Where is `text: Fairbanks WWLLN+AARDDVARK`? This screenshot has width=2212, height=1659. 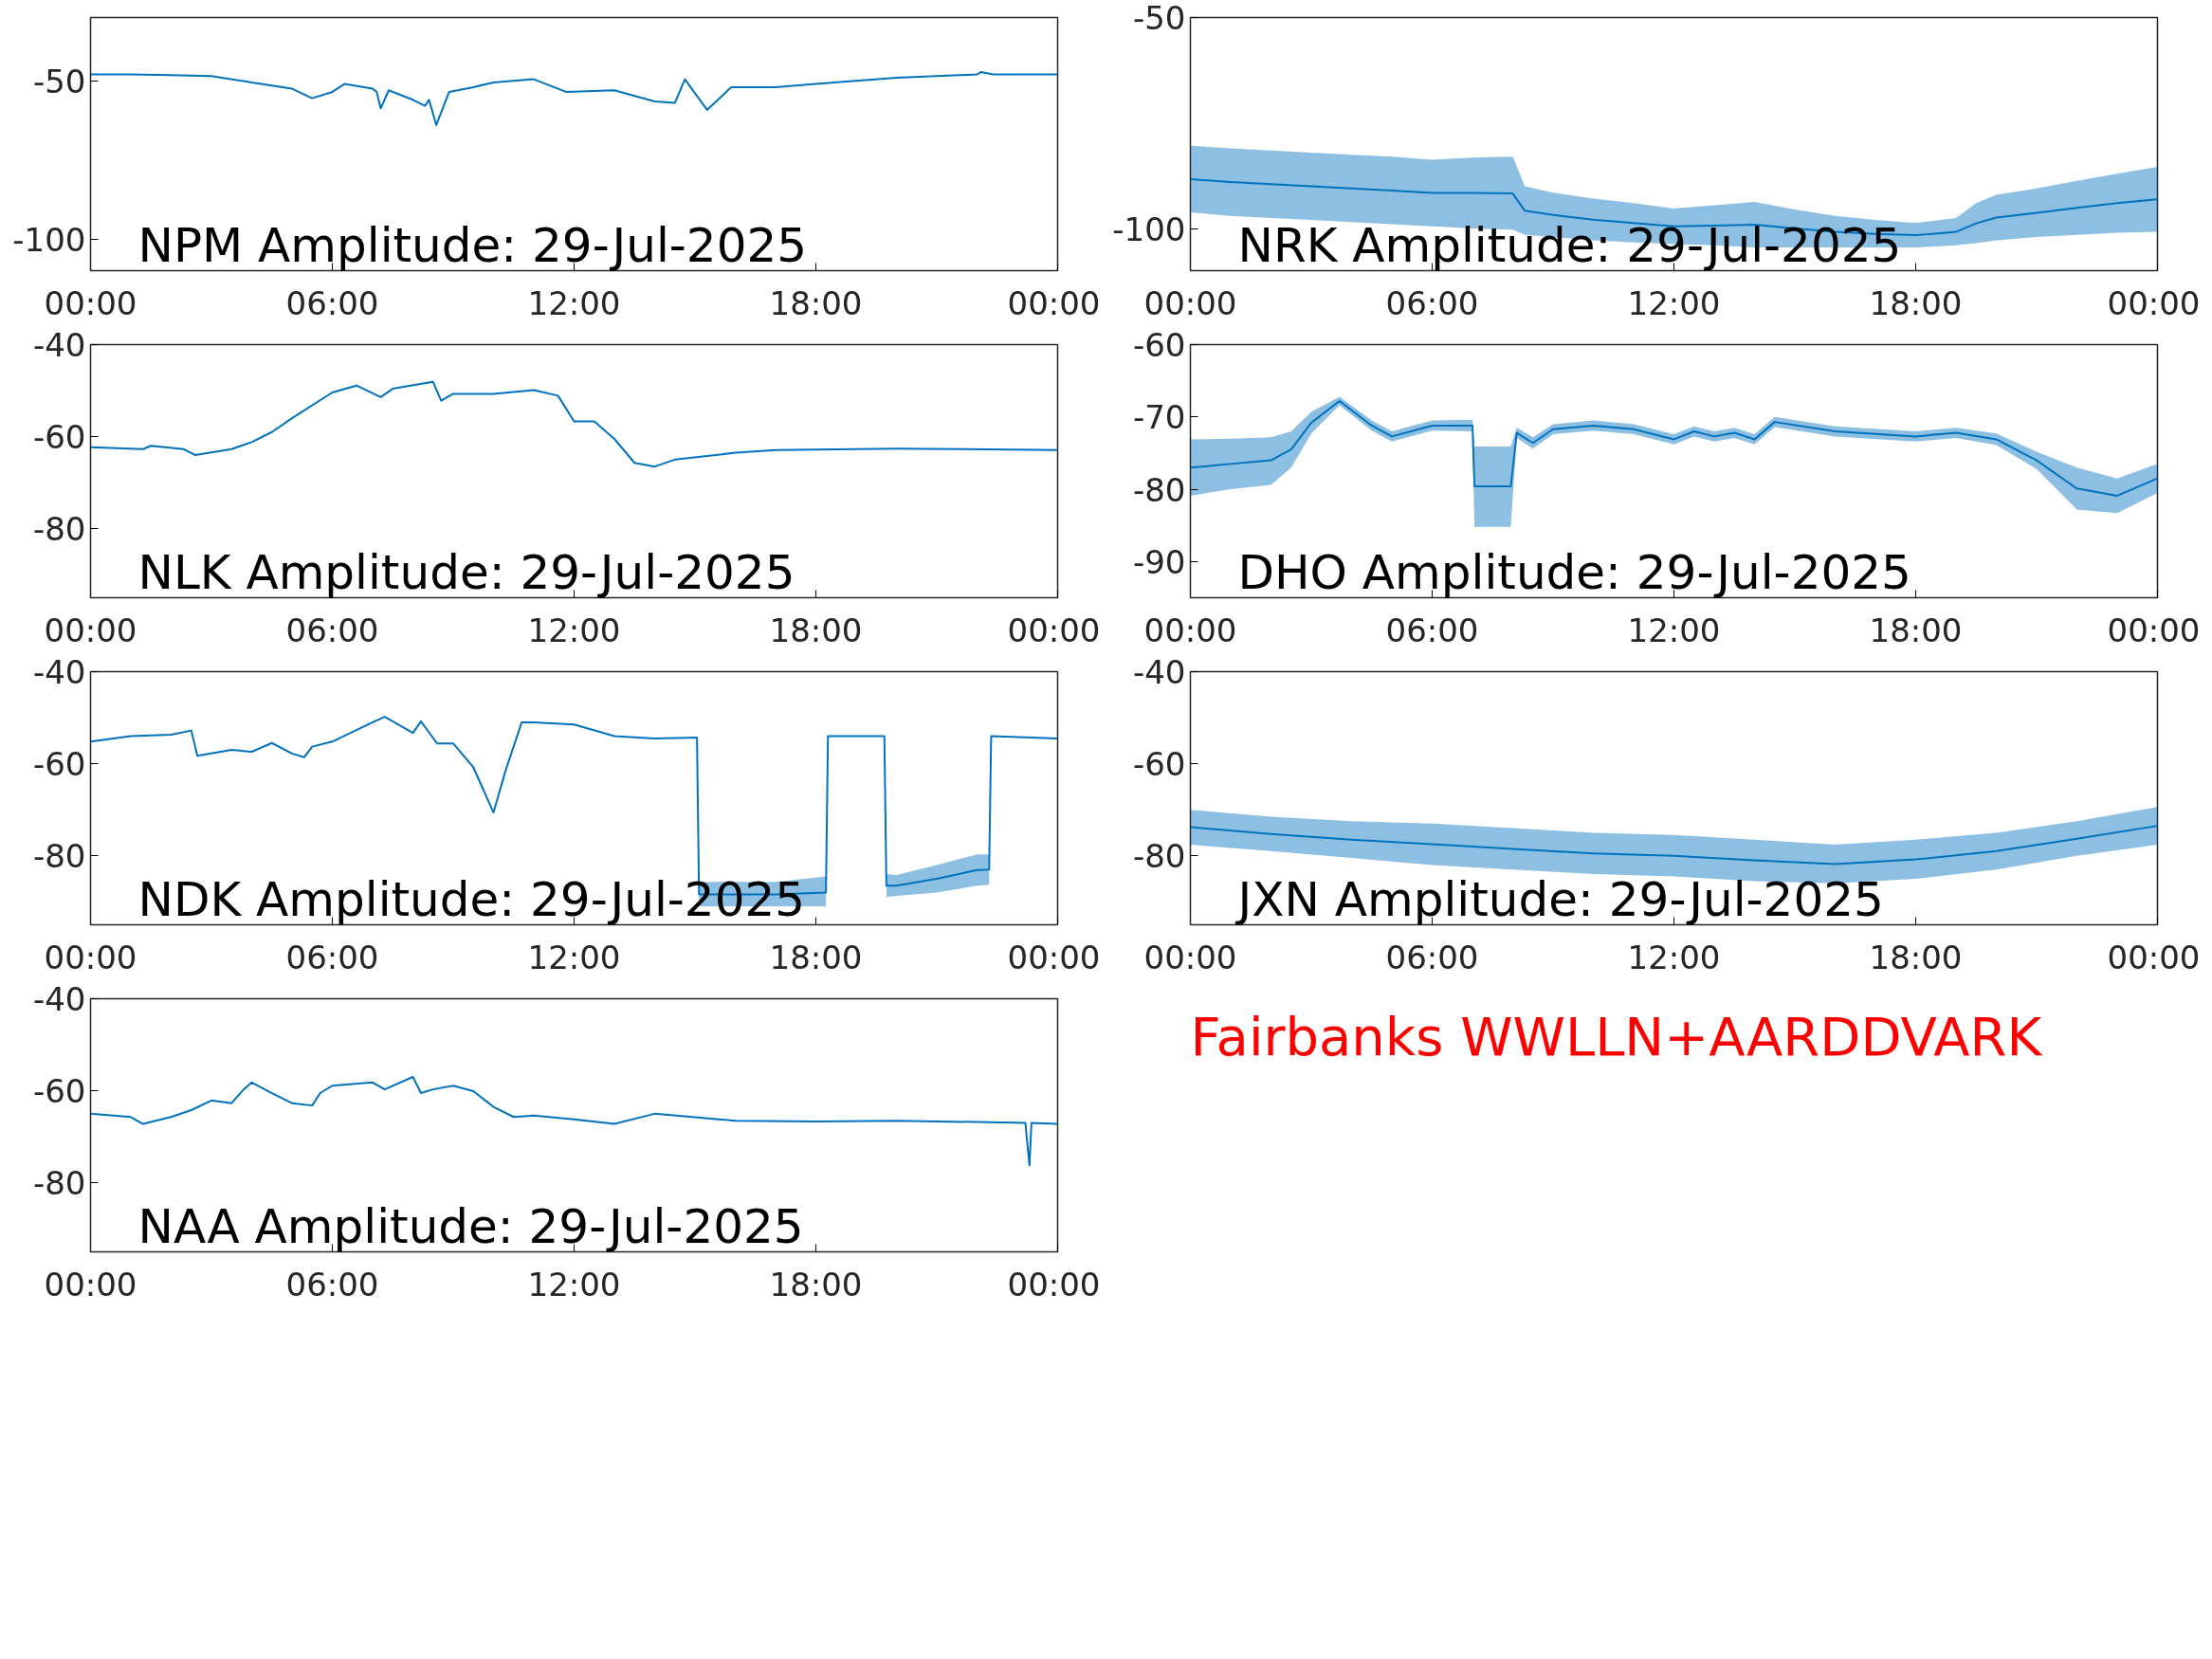 text: Fairbanks WWLLN+AARDDVARK is located at coordinates (1616, 1036).